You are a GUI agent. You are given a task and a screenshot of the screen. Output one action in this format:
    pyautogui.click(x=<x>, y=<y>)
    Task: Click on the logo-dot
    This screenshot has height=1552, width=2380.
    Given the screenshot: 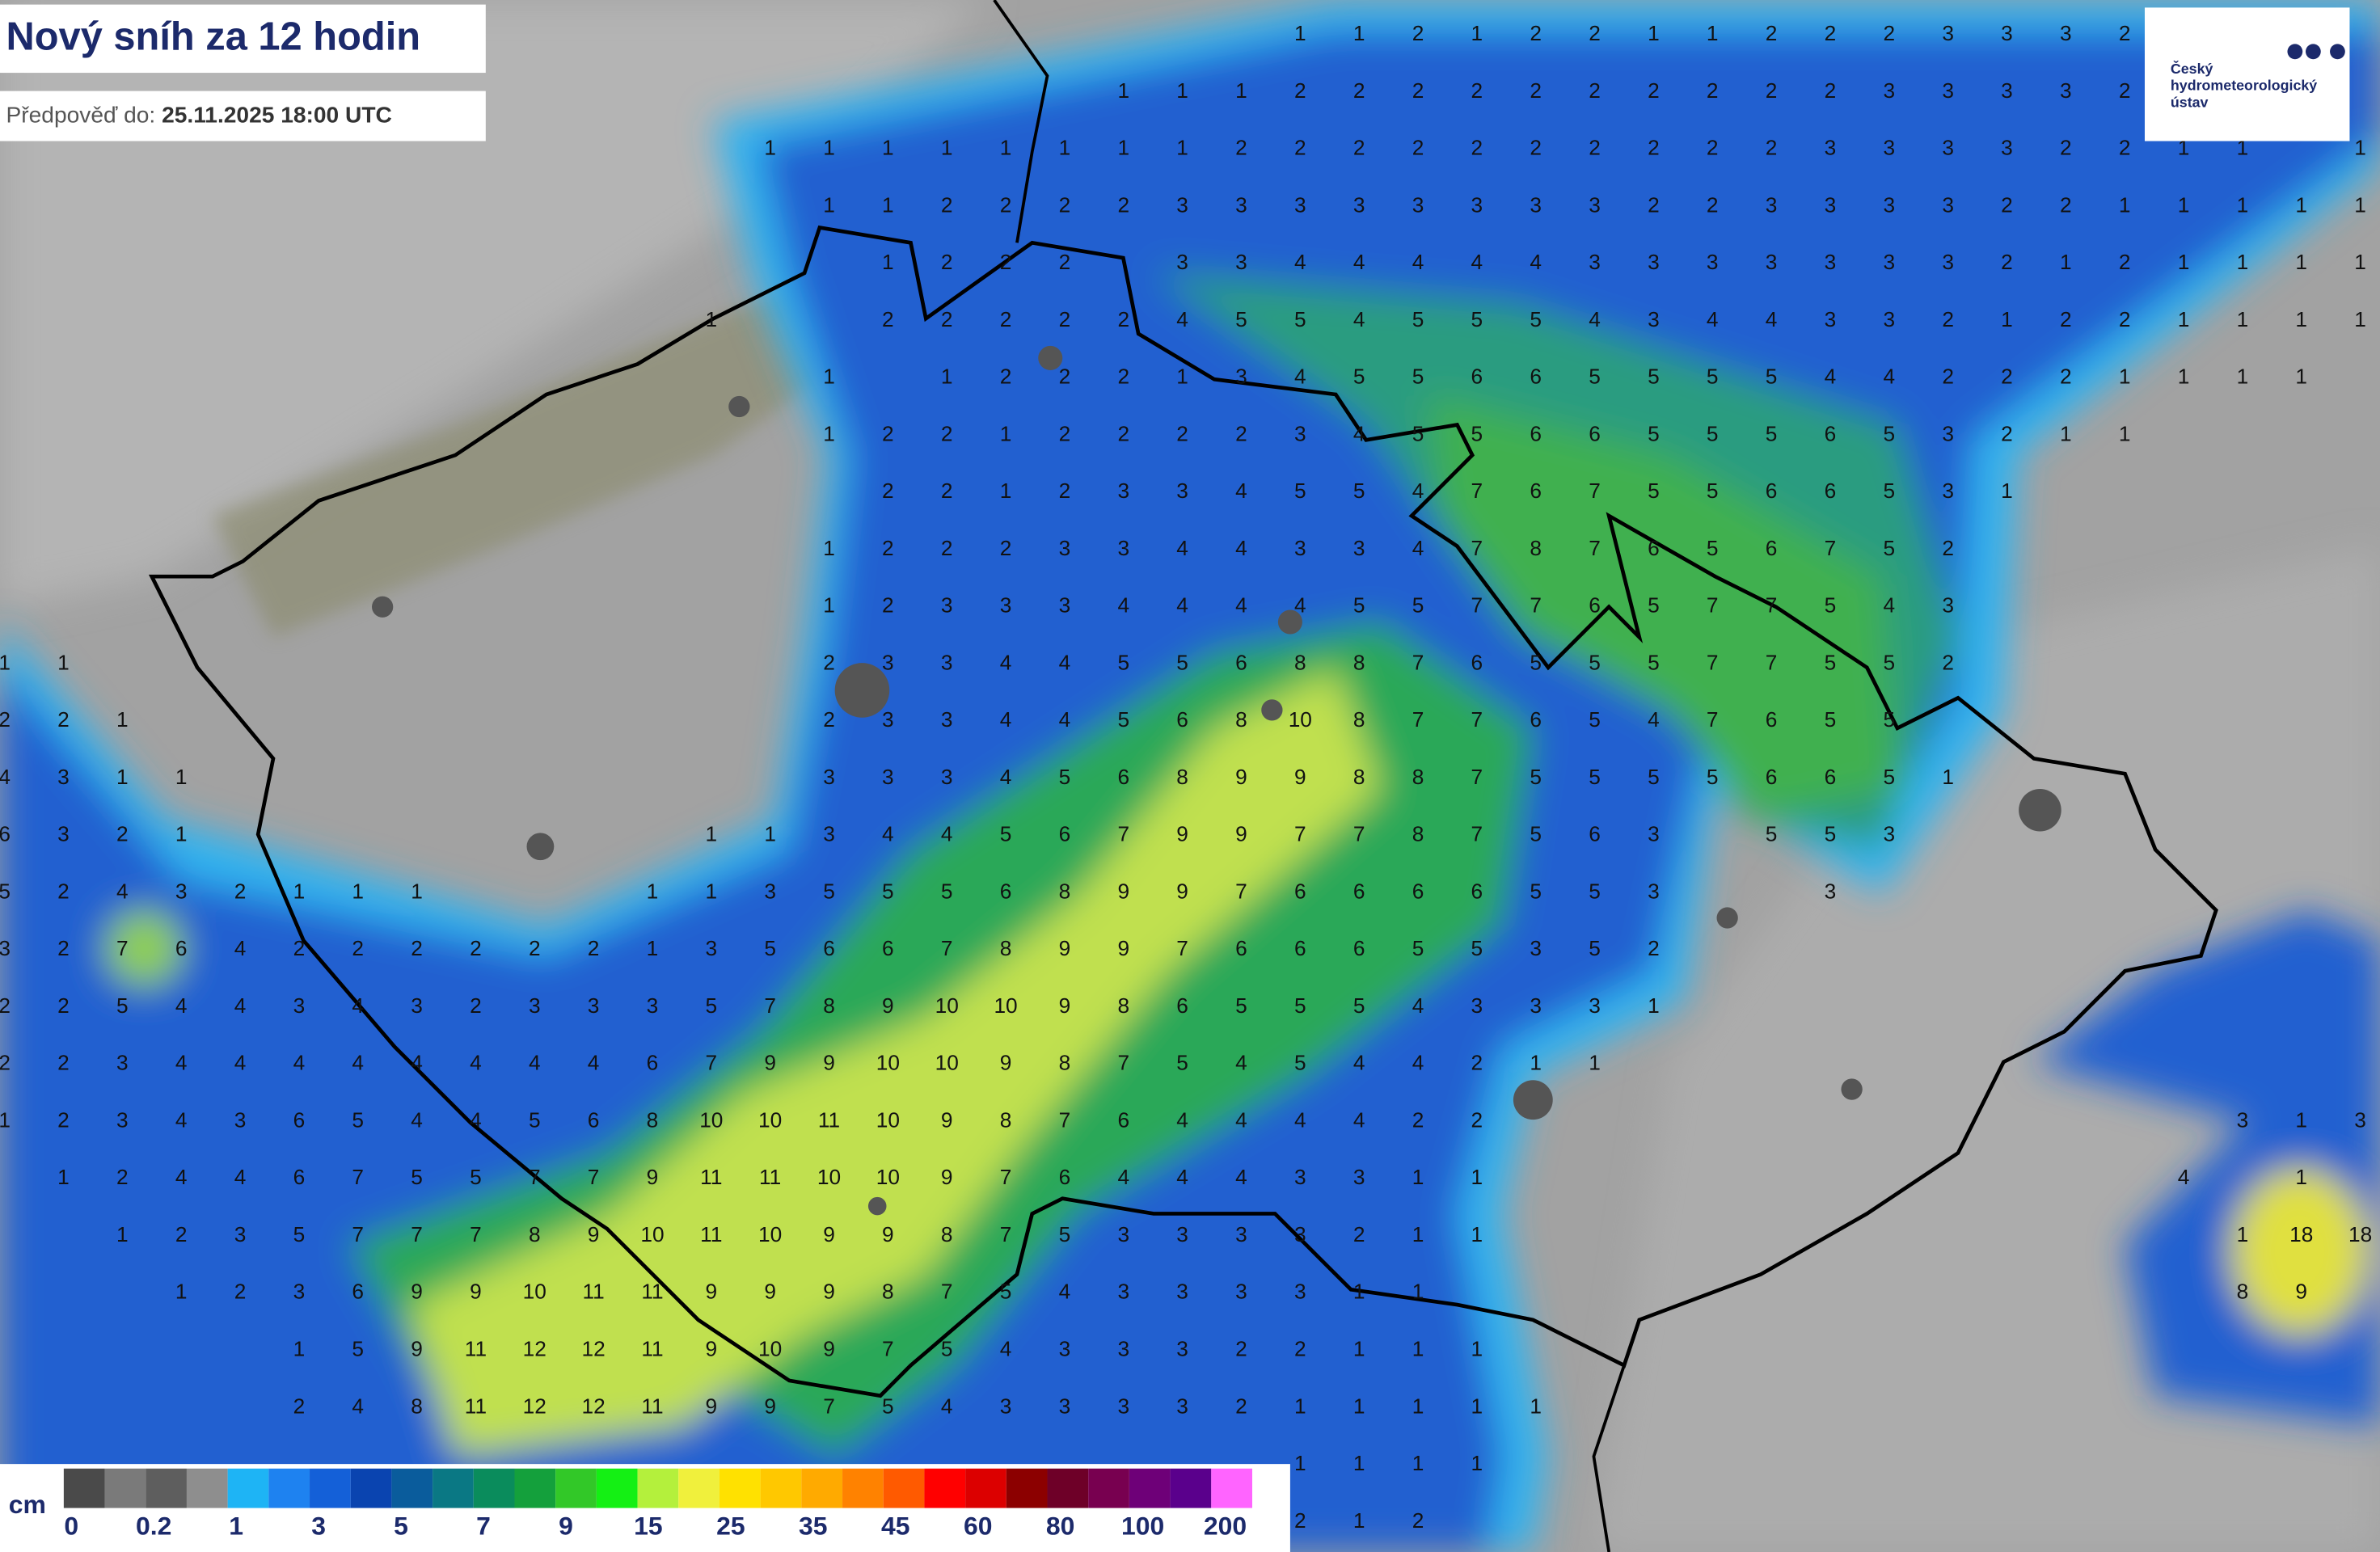 What is the action you would take?
    pyautogui.click(x=2295, y=52)
    